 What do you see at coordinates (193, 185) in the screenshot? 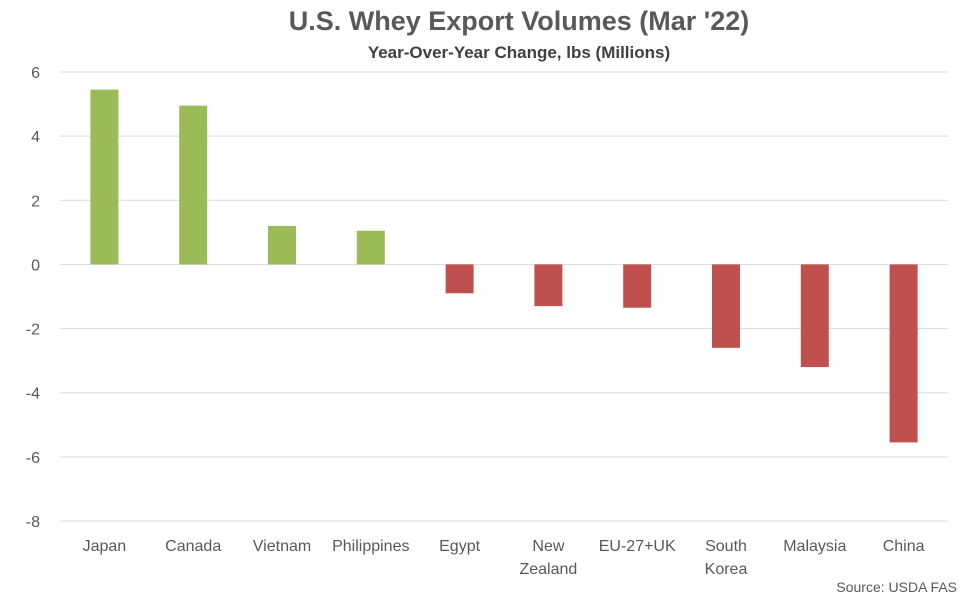
I see `bar-canada` at bounding box center [193, 185].